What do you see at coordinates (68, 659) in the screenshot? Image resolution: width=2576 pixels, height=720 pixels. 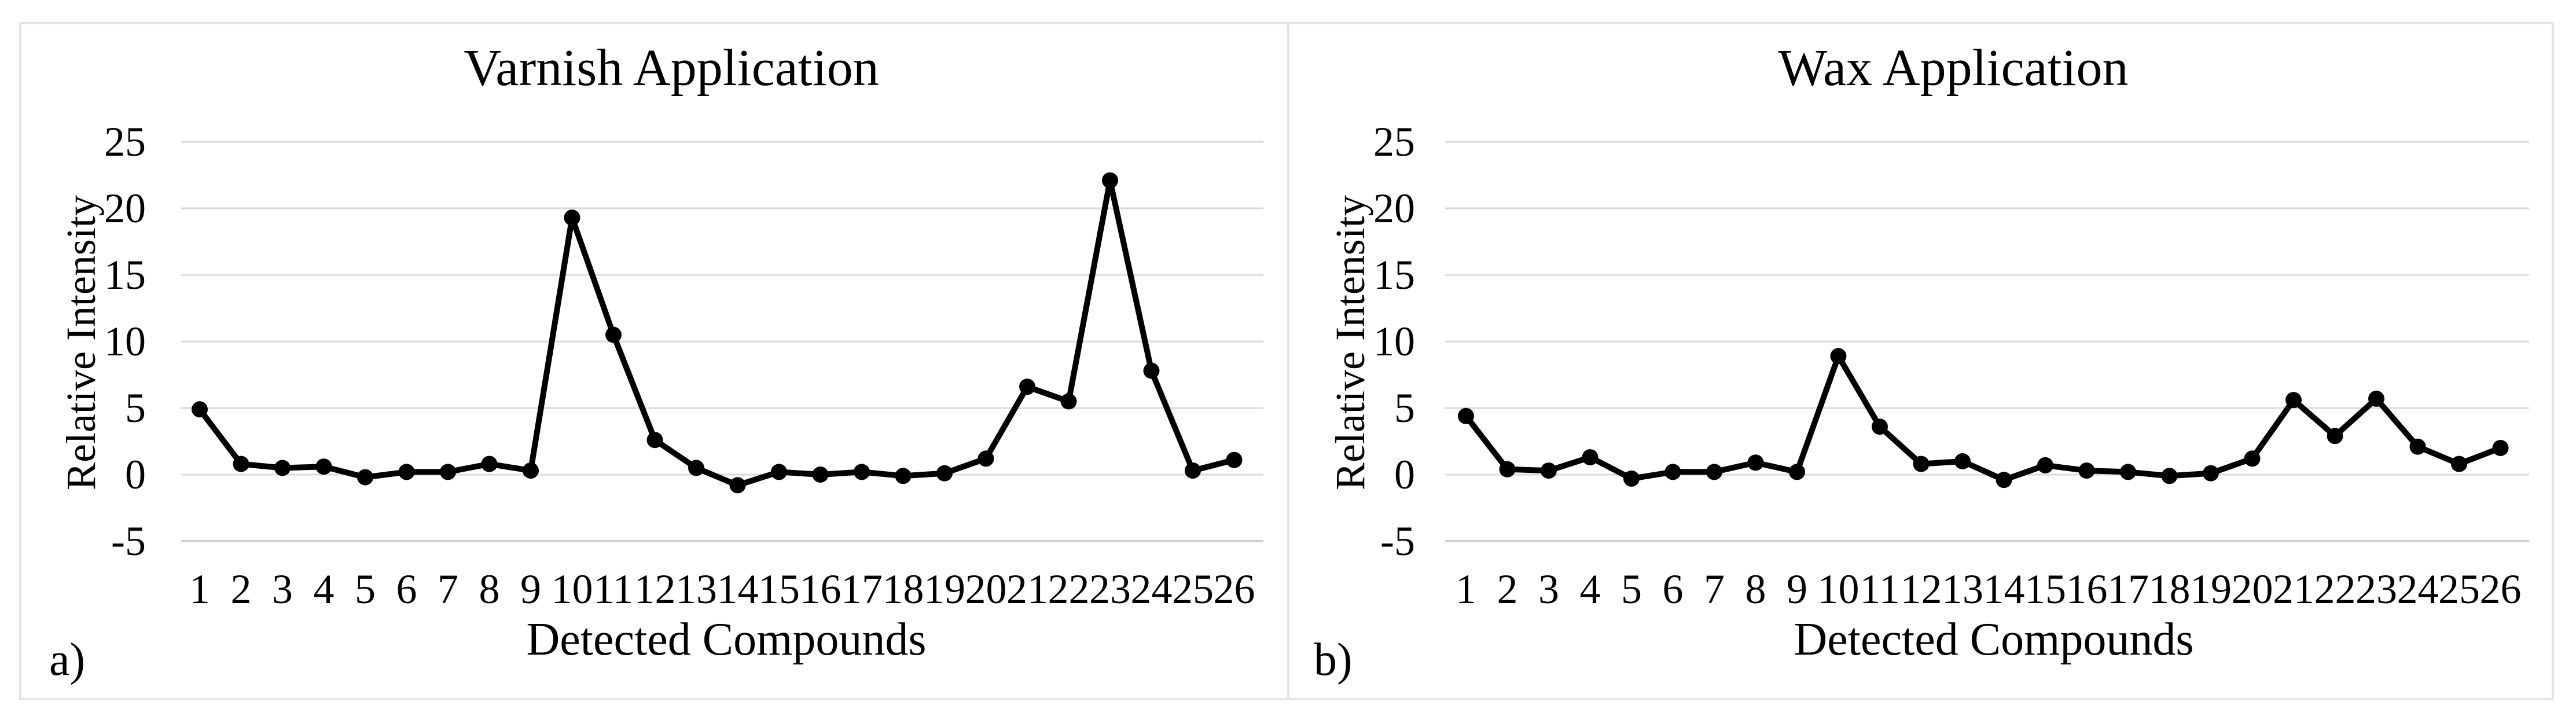 I see `panel-letter-a: a)` at bounding box center [68, 659].